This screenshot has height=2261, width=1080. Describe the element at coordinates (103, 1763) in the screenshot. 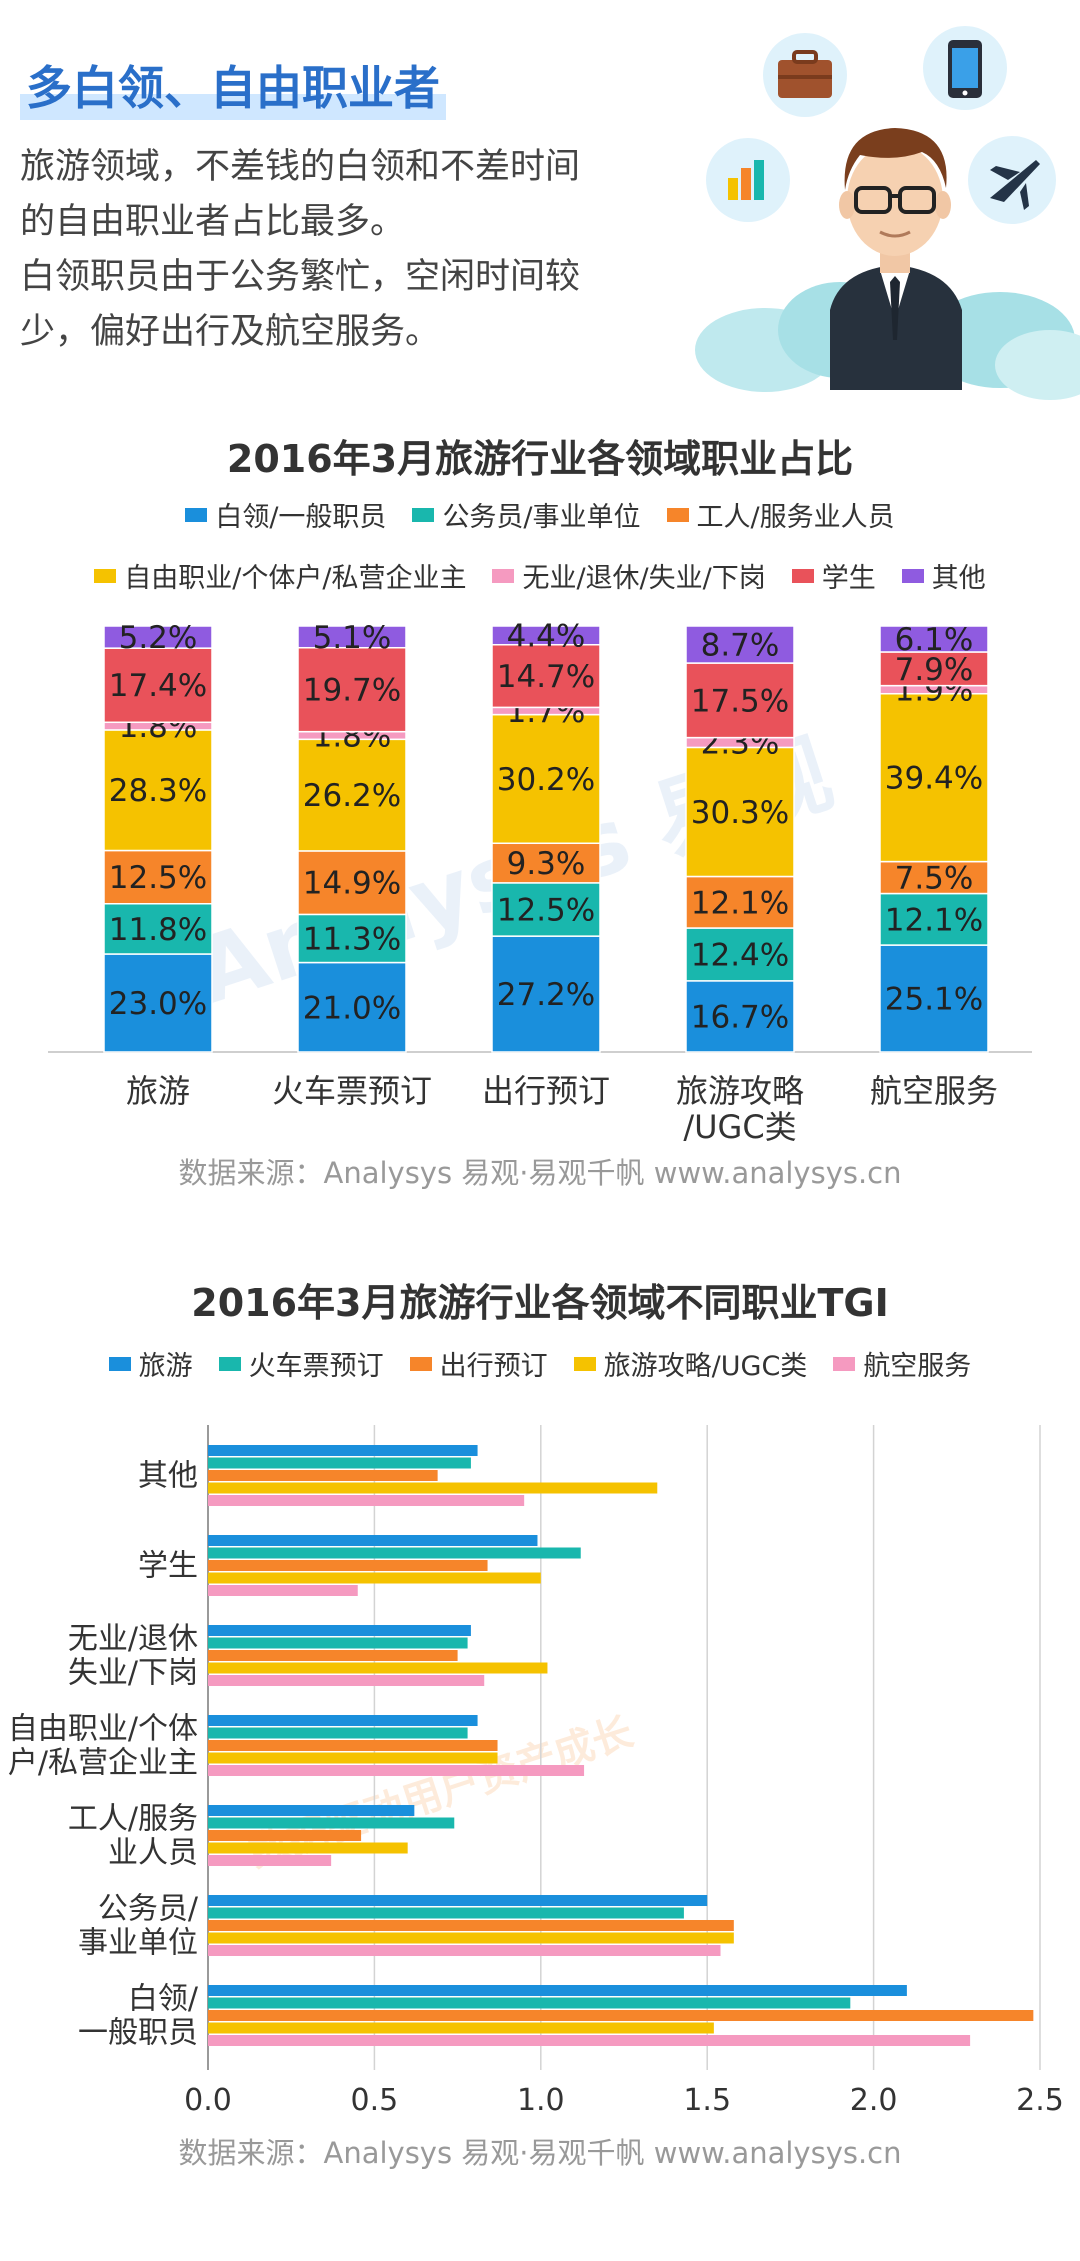

I see `category-label: 户/私营企业主` at that location.